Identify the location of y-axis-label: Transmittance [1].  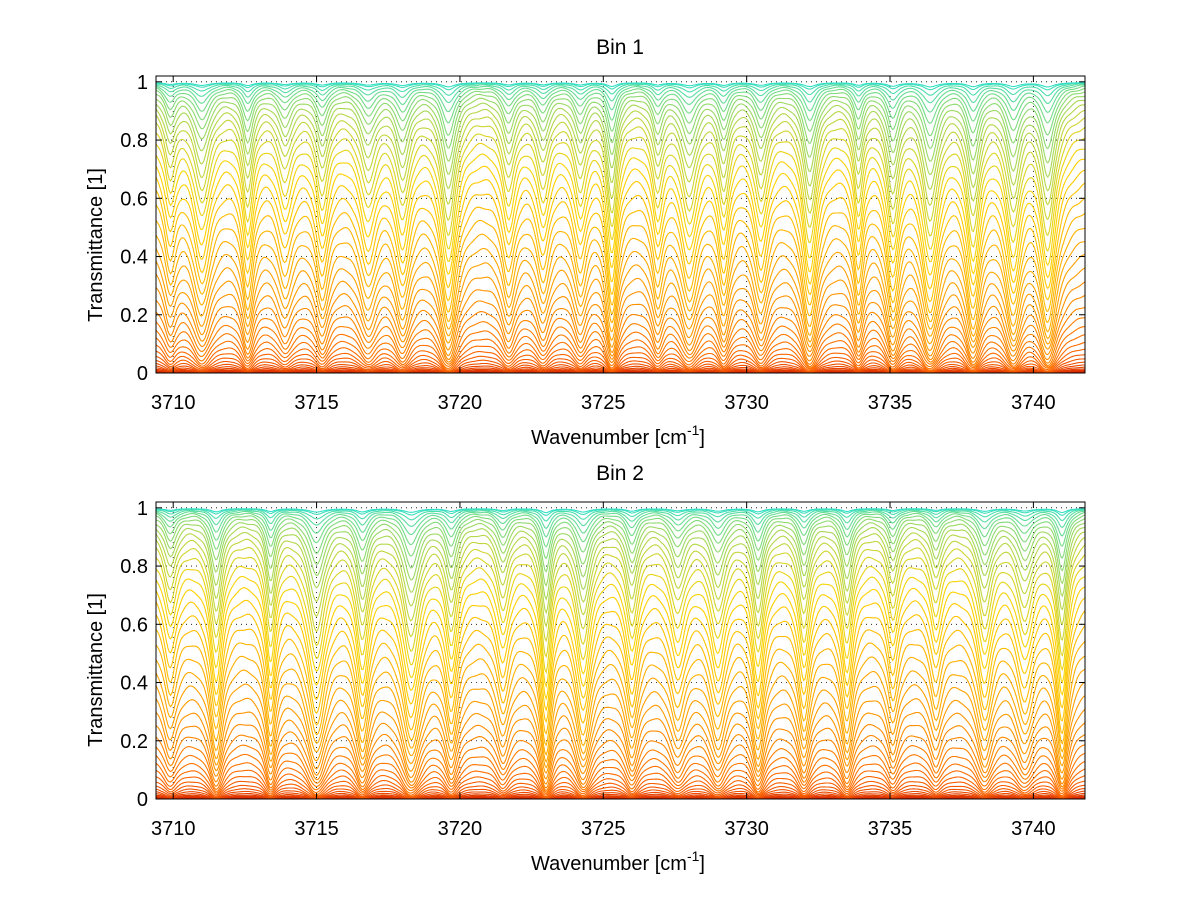
(96, 670).